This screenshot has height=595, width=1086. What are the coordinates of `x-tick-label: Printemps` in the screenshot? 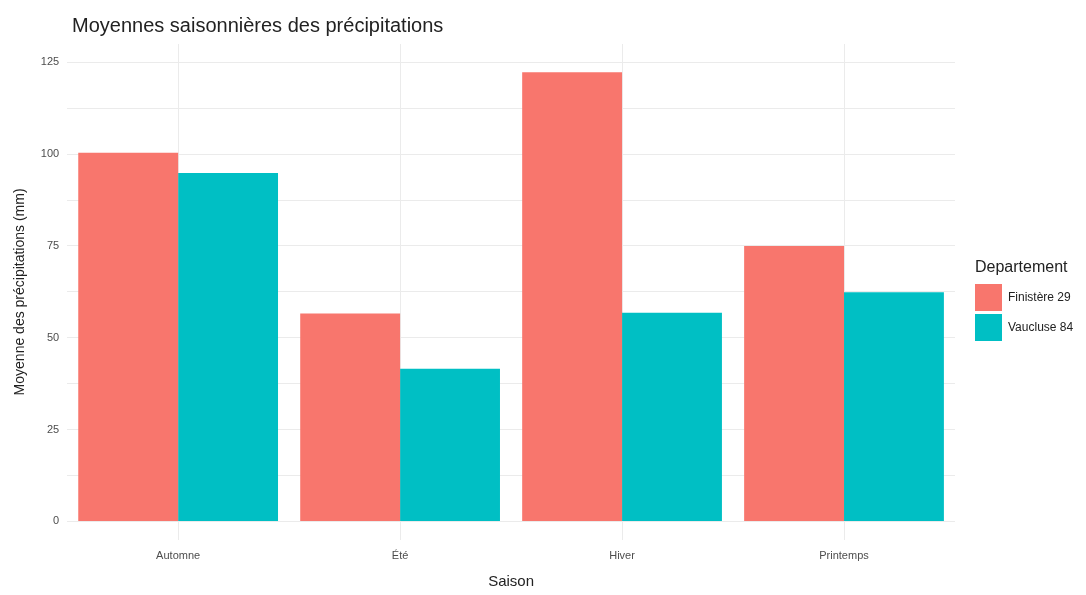 It's located at (844, 555).